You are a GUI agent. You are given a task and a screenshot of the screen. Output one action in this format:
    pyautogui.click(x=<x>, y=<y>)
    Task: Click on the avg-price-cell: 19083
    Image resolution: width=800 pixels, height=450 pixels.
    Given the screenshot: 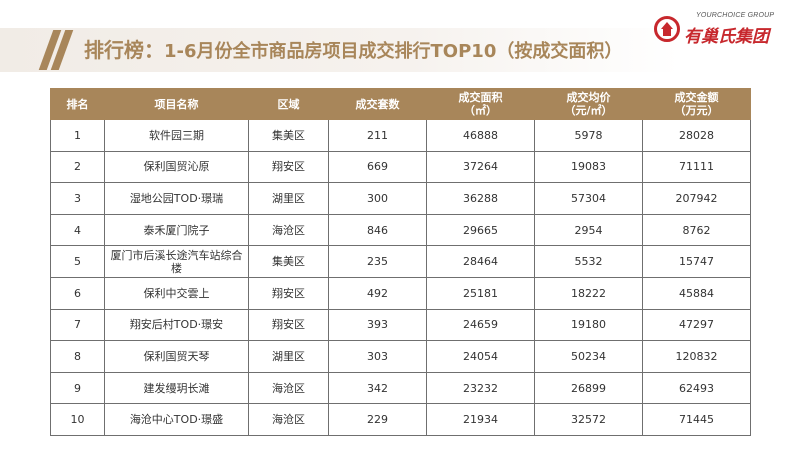 What is the action you would take?
    pyautogui.click(x=588, y=167)
    